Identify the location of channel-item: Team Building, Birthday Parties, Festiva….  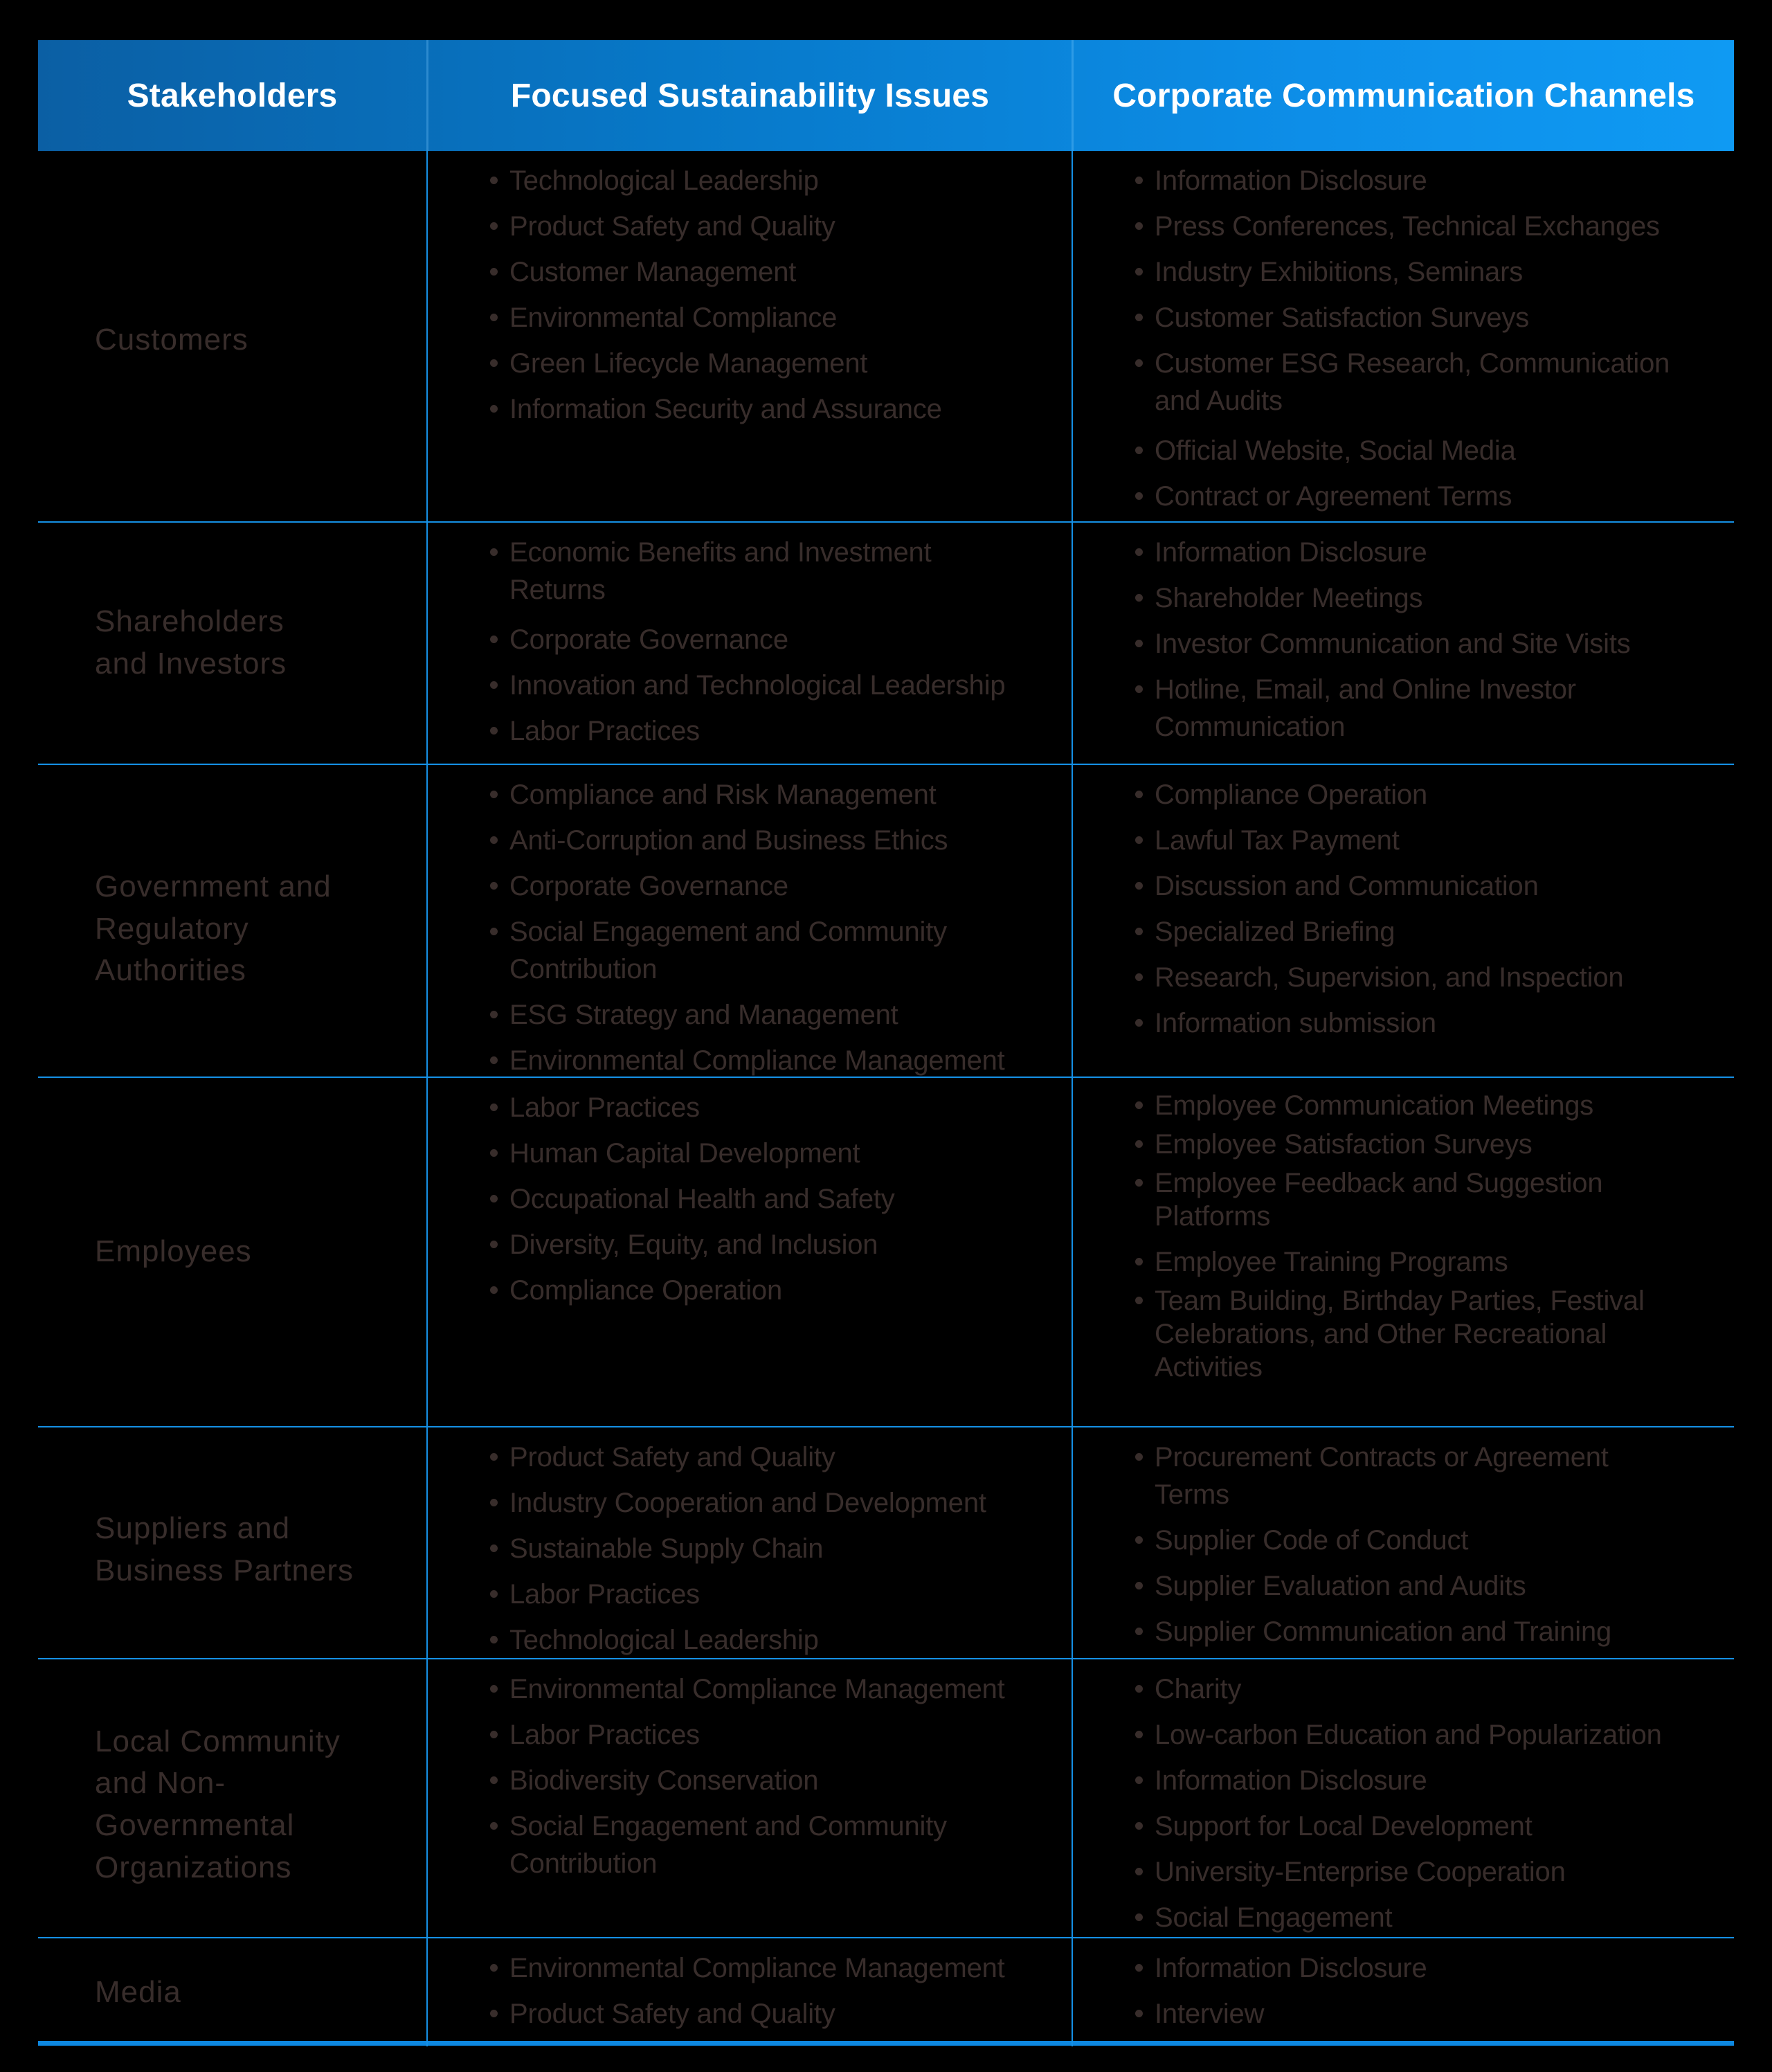
(1423, 1334).